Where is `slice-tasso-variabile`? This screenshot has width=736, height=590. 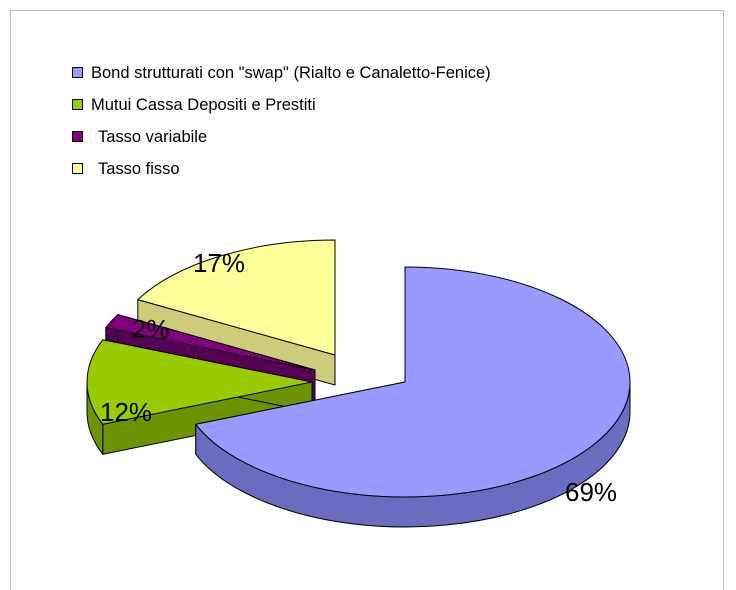 slice-tasso-variabile is located at coordinates (210, 342).